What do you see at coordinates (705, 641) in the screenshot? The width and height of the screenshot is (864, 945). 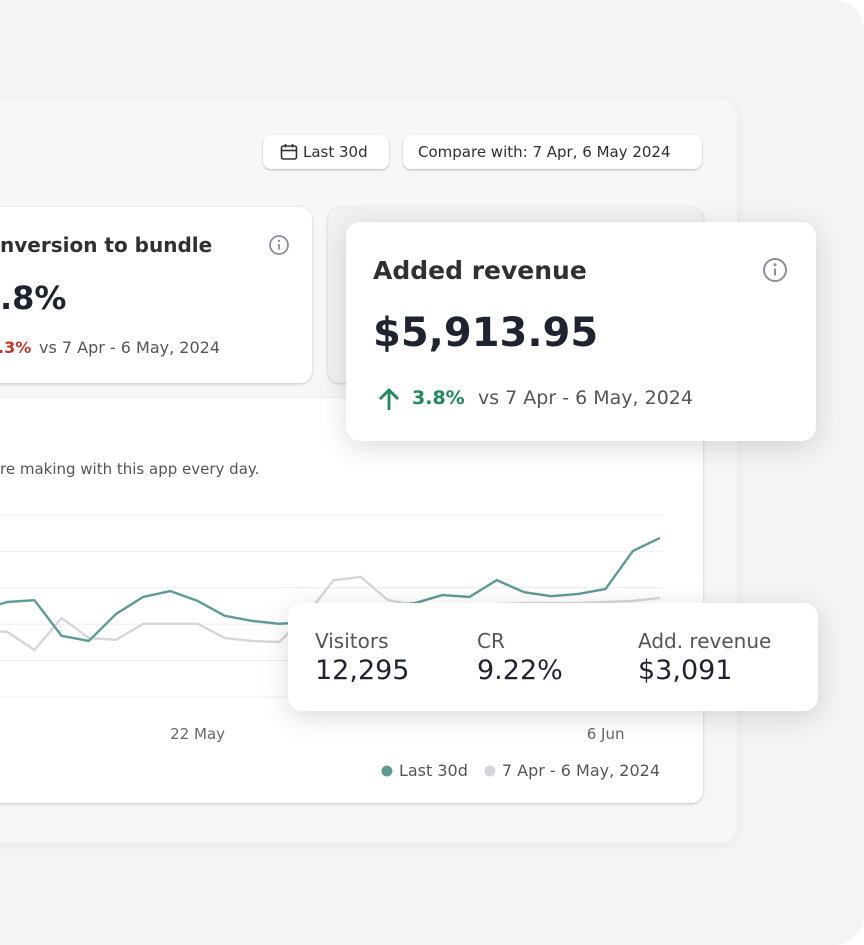 I see `tooltip-label: Add. revenue` at bounding box center [705, 641].